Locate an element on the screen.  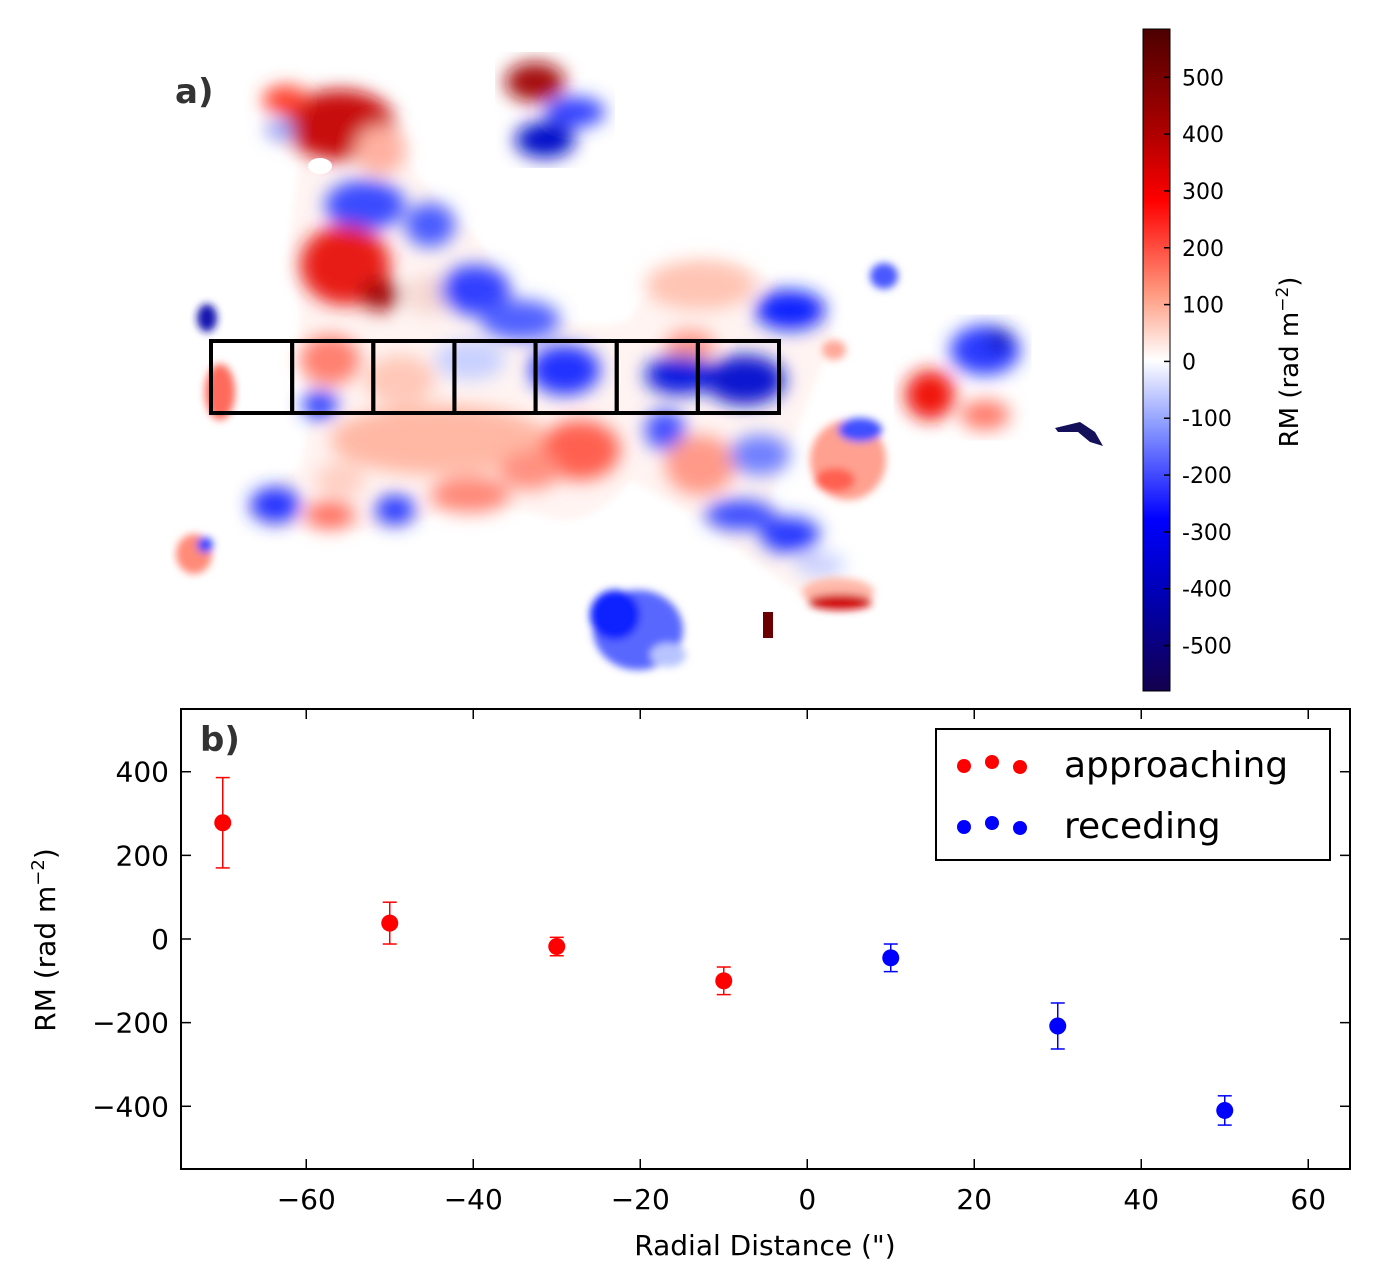
colorbar-tick-label: -100 is located at coordinates (1207, 419).